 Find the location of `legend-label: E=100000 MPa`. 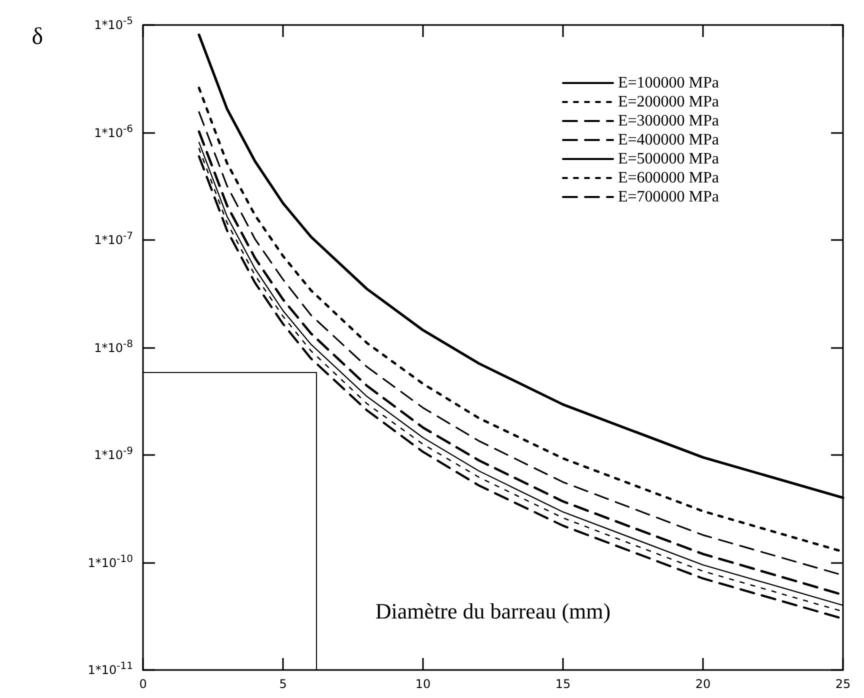

legend-label: E=100000 MPa is located at coordinates (669, 83).